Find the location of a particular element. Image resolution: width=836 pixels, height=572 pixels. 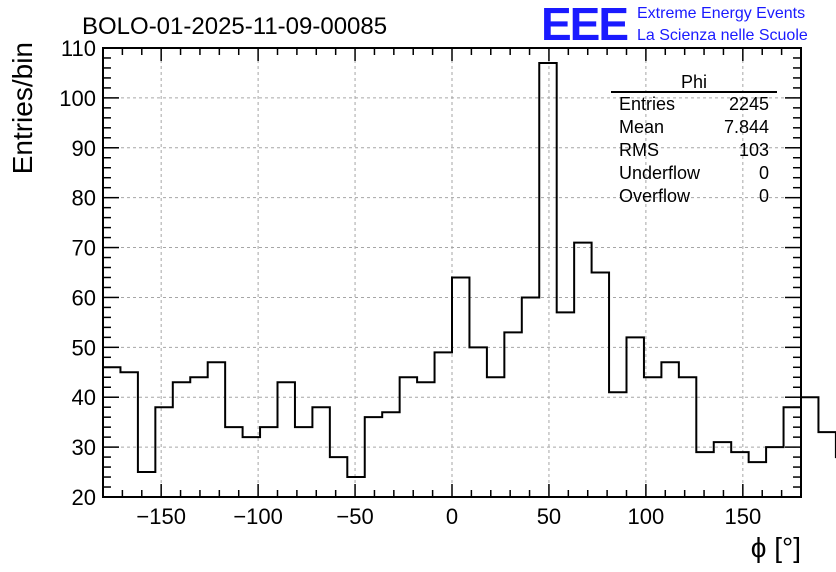

x-tick-labels: −150 −100 −50 0 50 100 150 is located at coordinates (448, 516).